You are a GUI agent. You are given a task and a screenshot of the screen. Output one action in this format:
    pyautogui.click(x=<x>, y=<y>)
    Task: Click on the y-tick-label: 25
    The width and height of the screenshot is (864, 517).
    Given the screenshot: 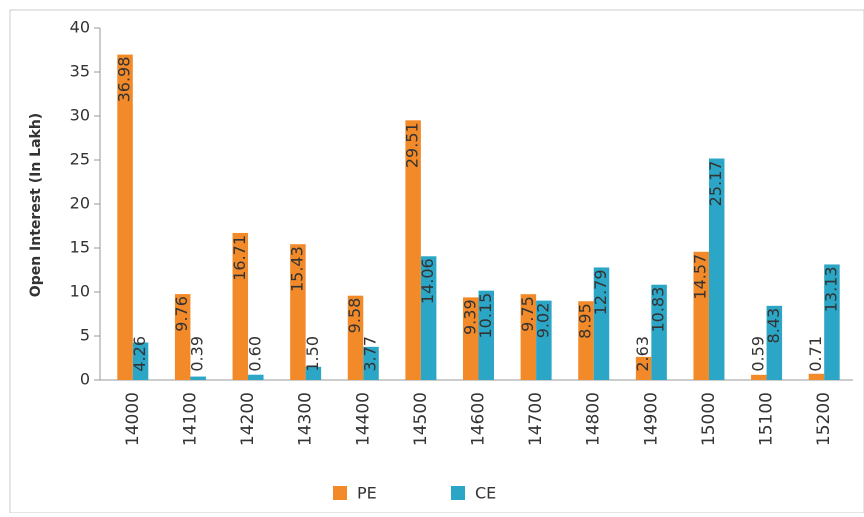 What is the action you would take?
    pyautogui.click(x=80, y=159)
    